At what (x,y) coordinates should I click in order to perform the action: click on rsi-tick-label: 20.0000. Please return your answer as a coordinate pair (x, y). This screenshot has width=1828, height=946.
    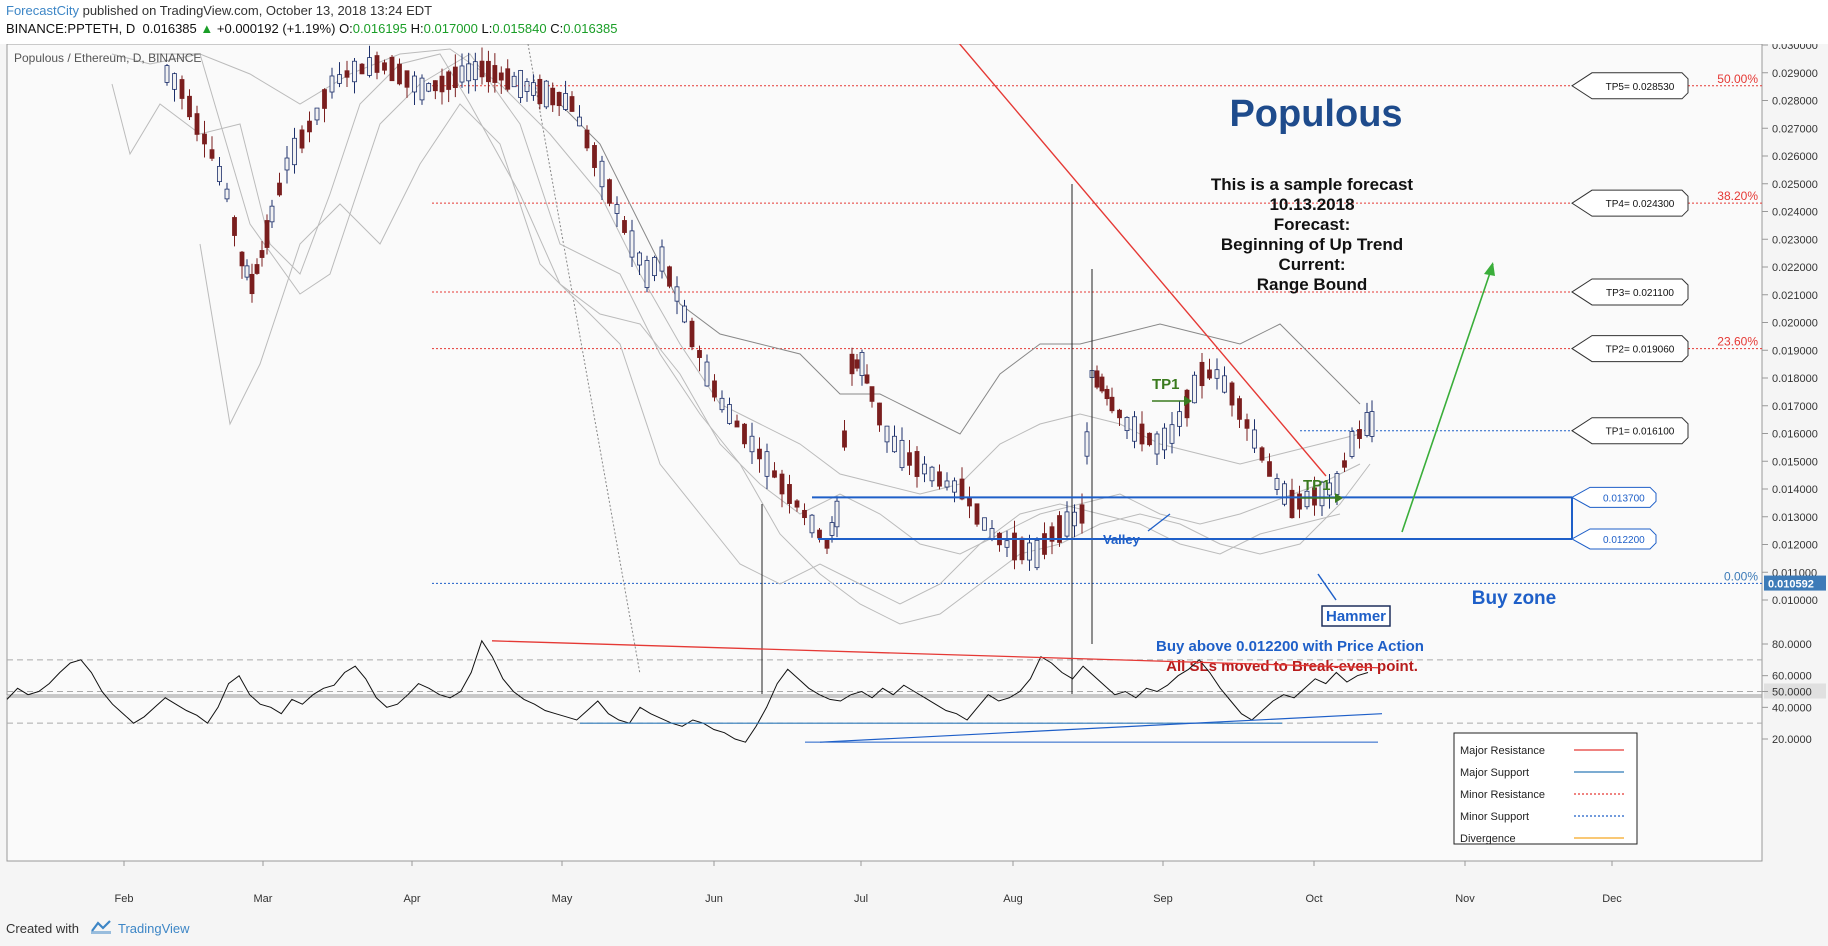
    Looking at the image, I should click on (1792, 740).